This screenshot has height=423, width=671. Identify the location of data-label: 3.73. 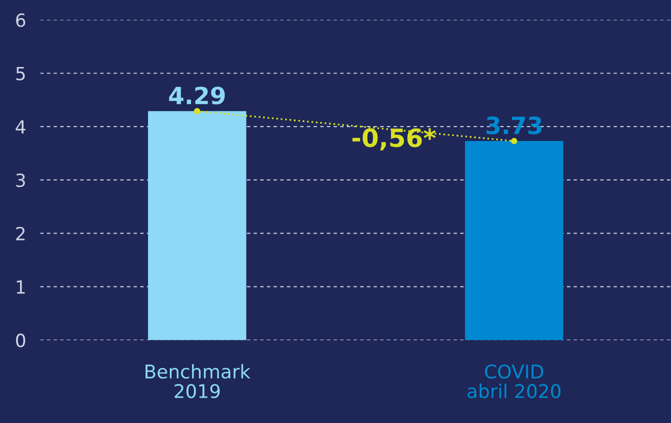
(514, 125).